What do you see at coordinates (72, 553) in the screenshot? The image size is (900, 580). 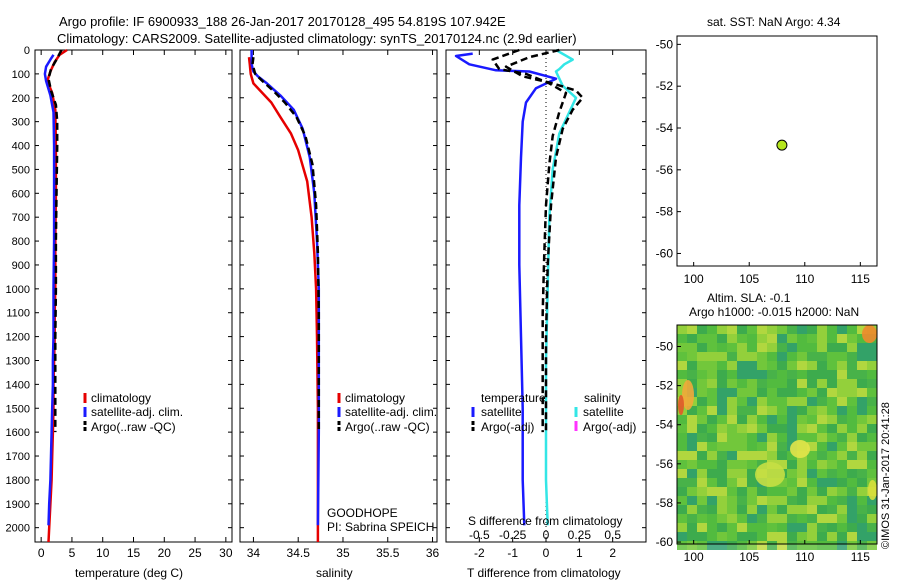 I see `x-tick-label: 5` at bounding box center [72, 553].